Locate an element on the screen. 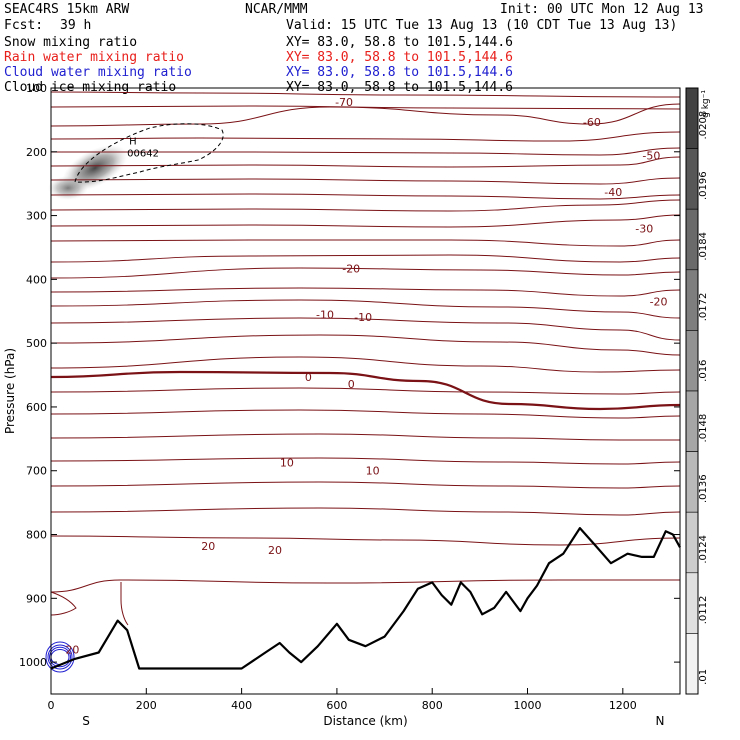  field-domain-rain: XY= 83.0, 58.8 to 101.5,144.6 is located at coordinates (399, 57).